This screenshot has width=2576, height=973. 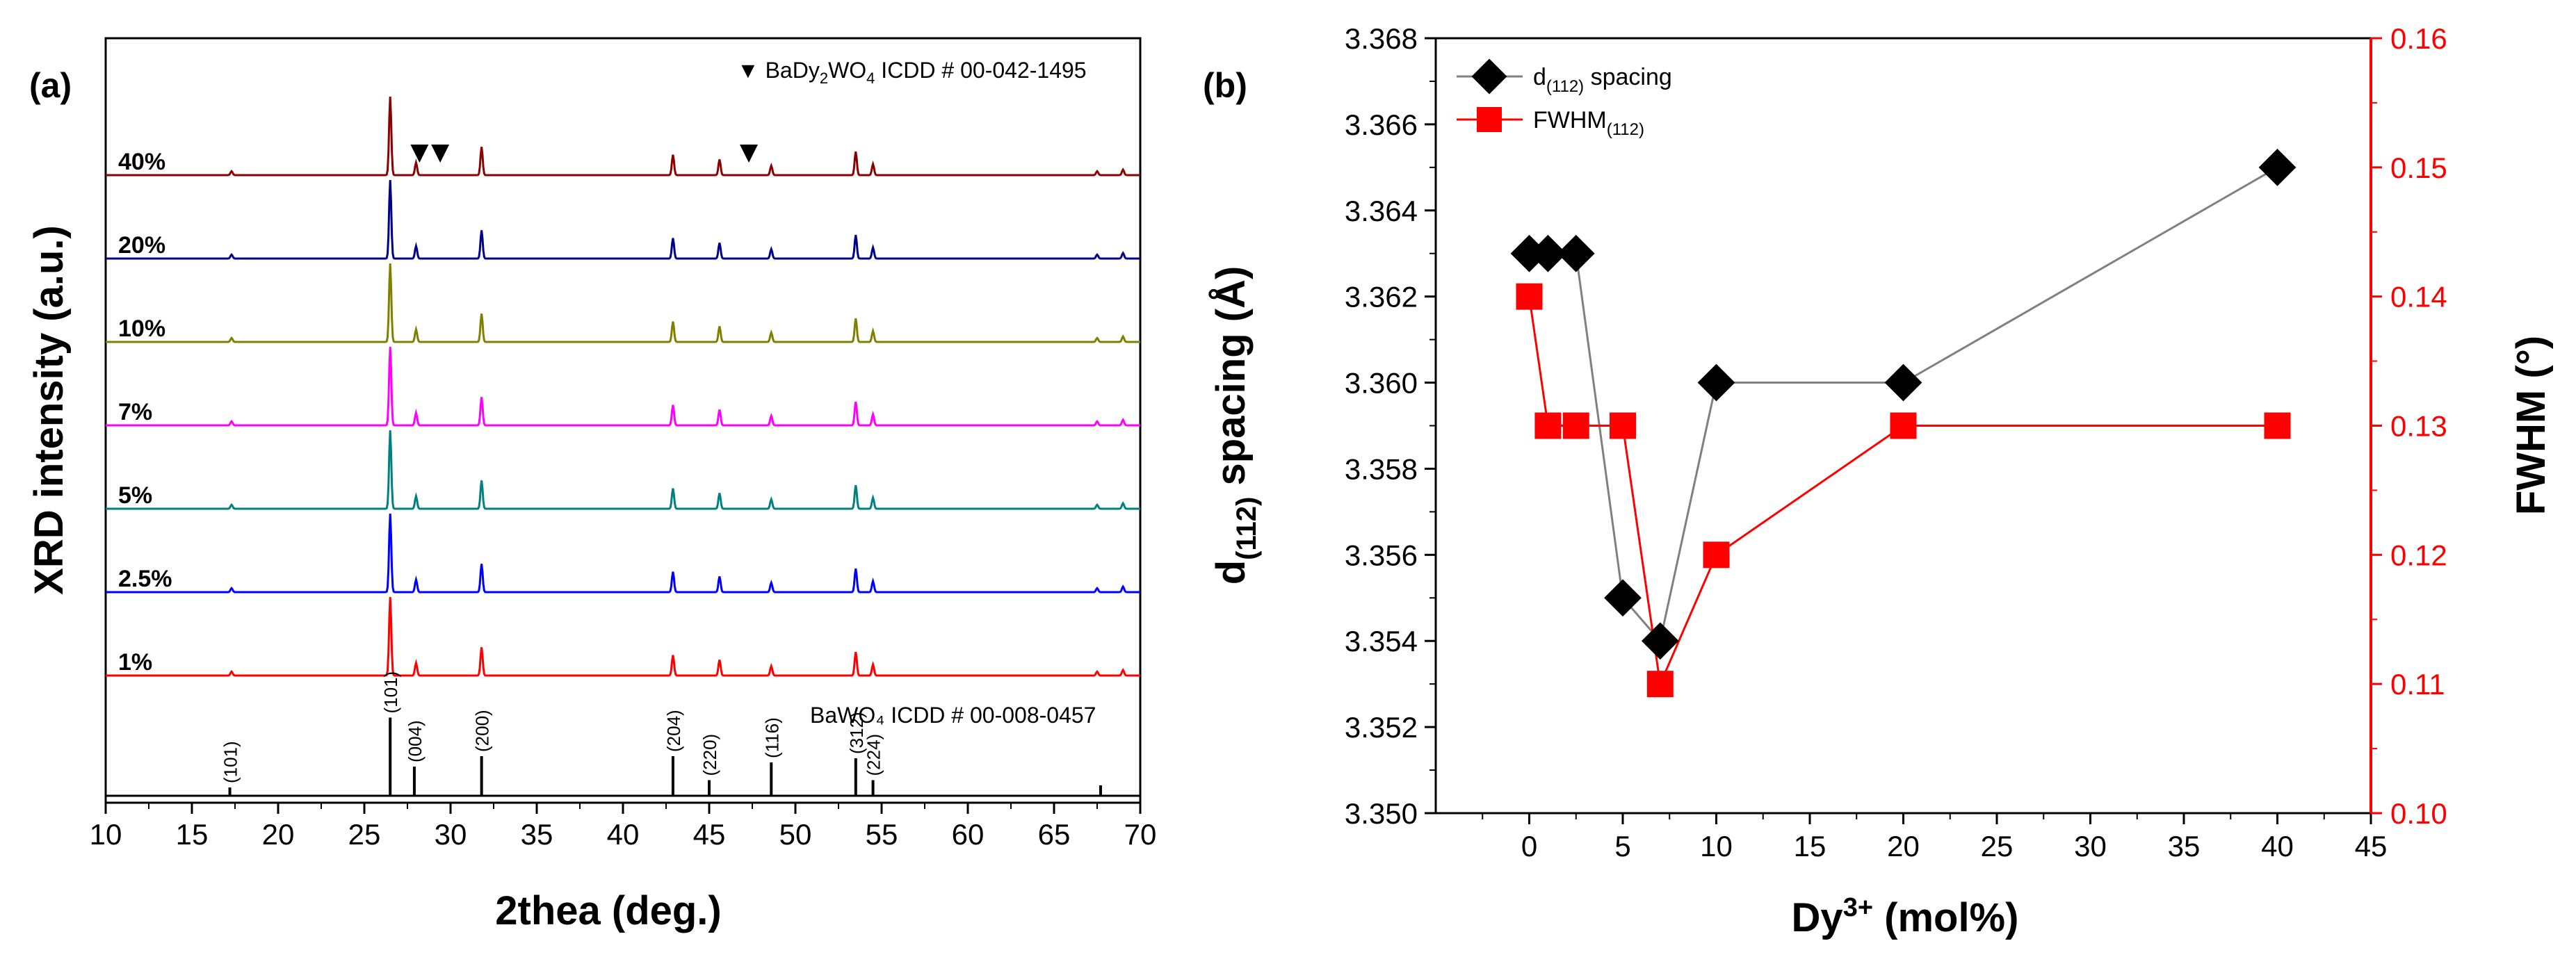 What do you see at coordinates (1381, 38) in the screenshot?
I see `panel-b-y-tick-label: 3.368` at bounding box center [1381, 38].